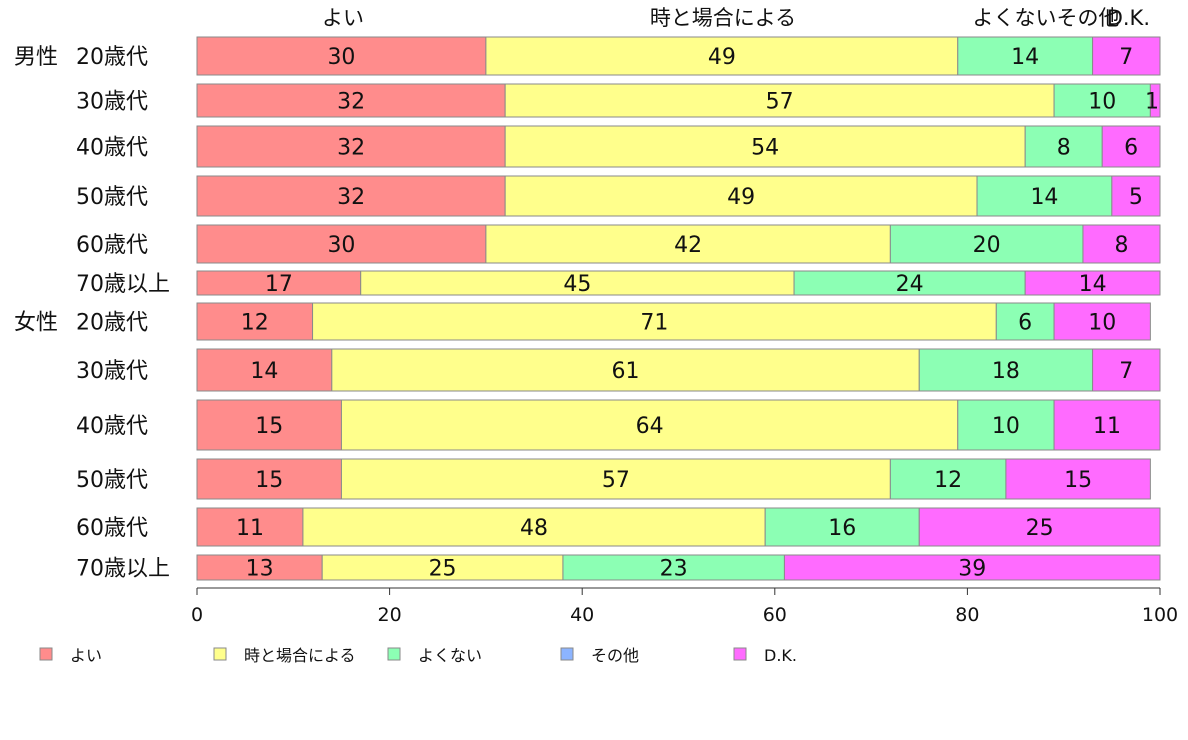  I want to click on data-label: 54, so click(765, 148).